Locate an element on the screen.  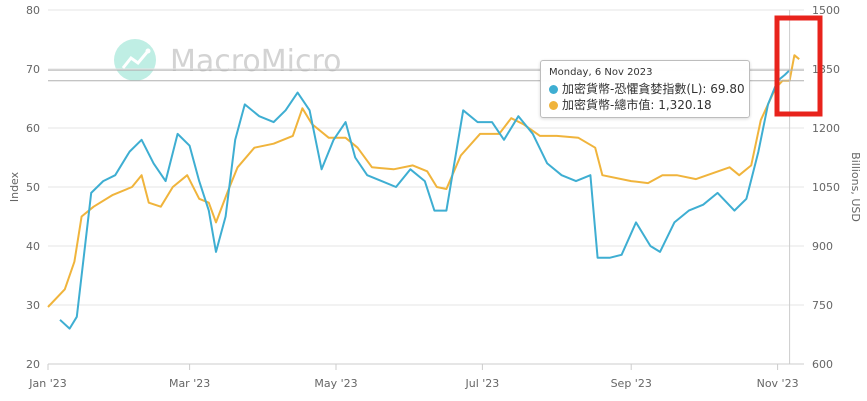
tooltip-date: Monday, 6 Nov 2023 is located at coordinates (601, 72).